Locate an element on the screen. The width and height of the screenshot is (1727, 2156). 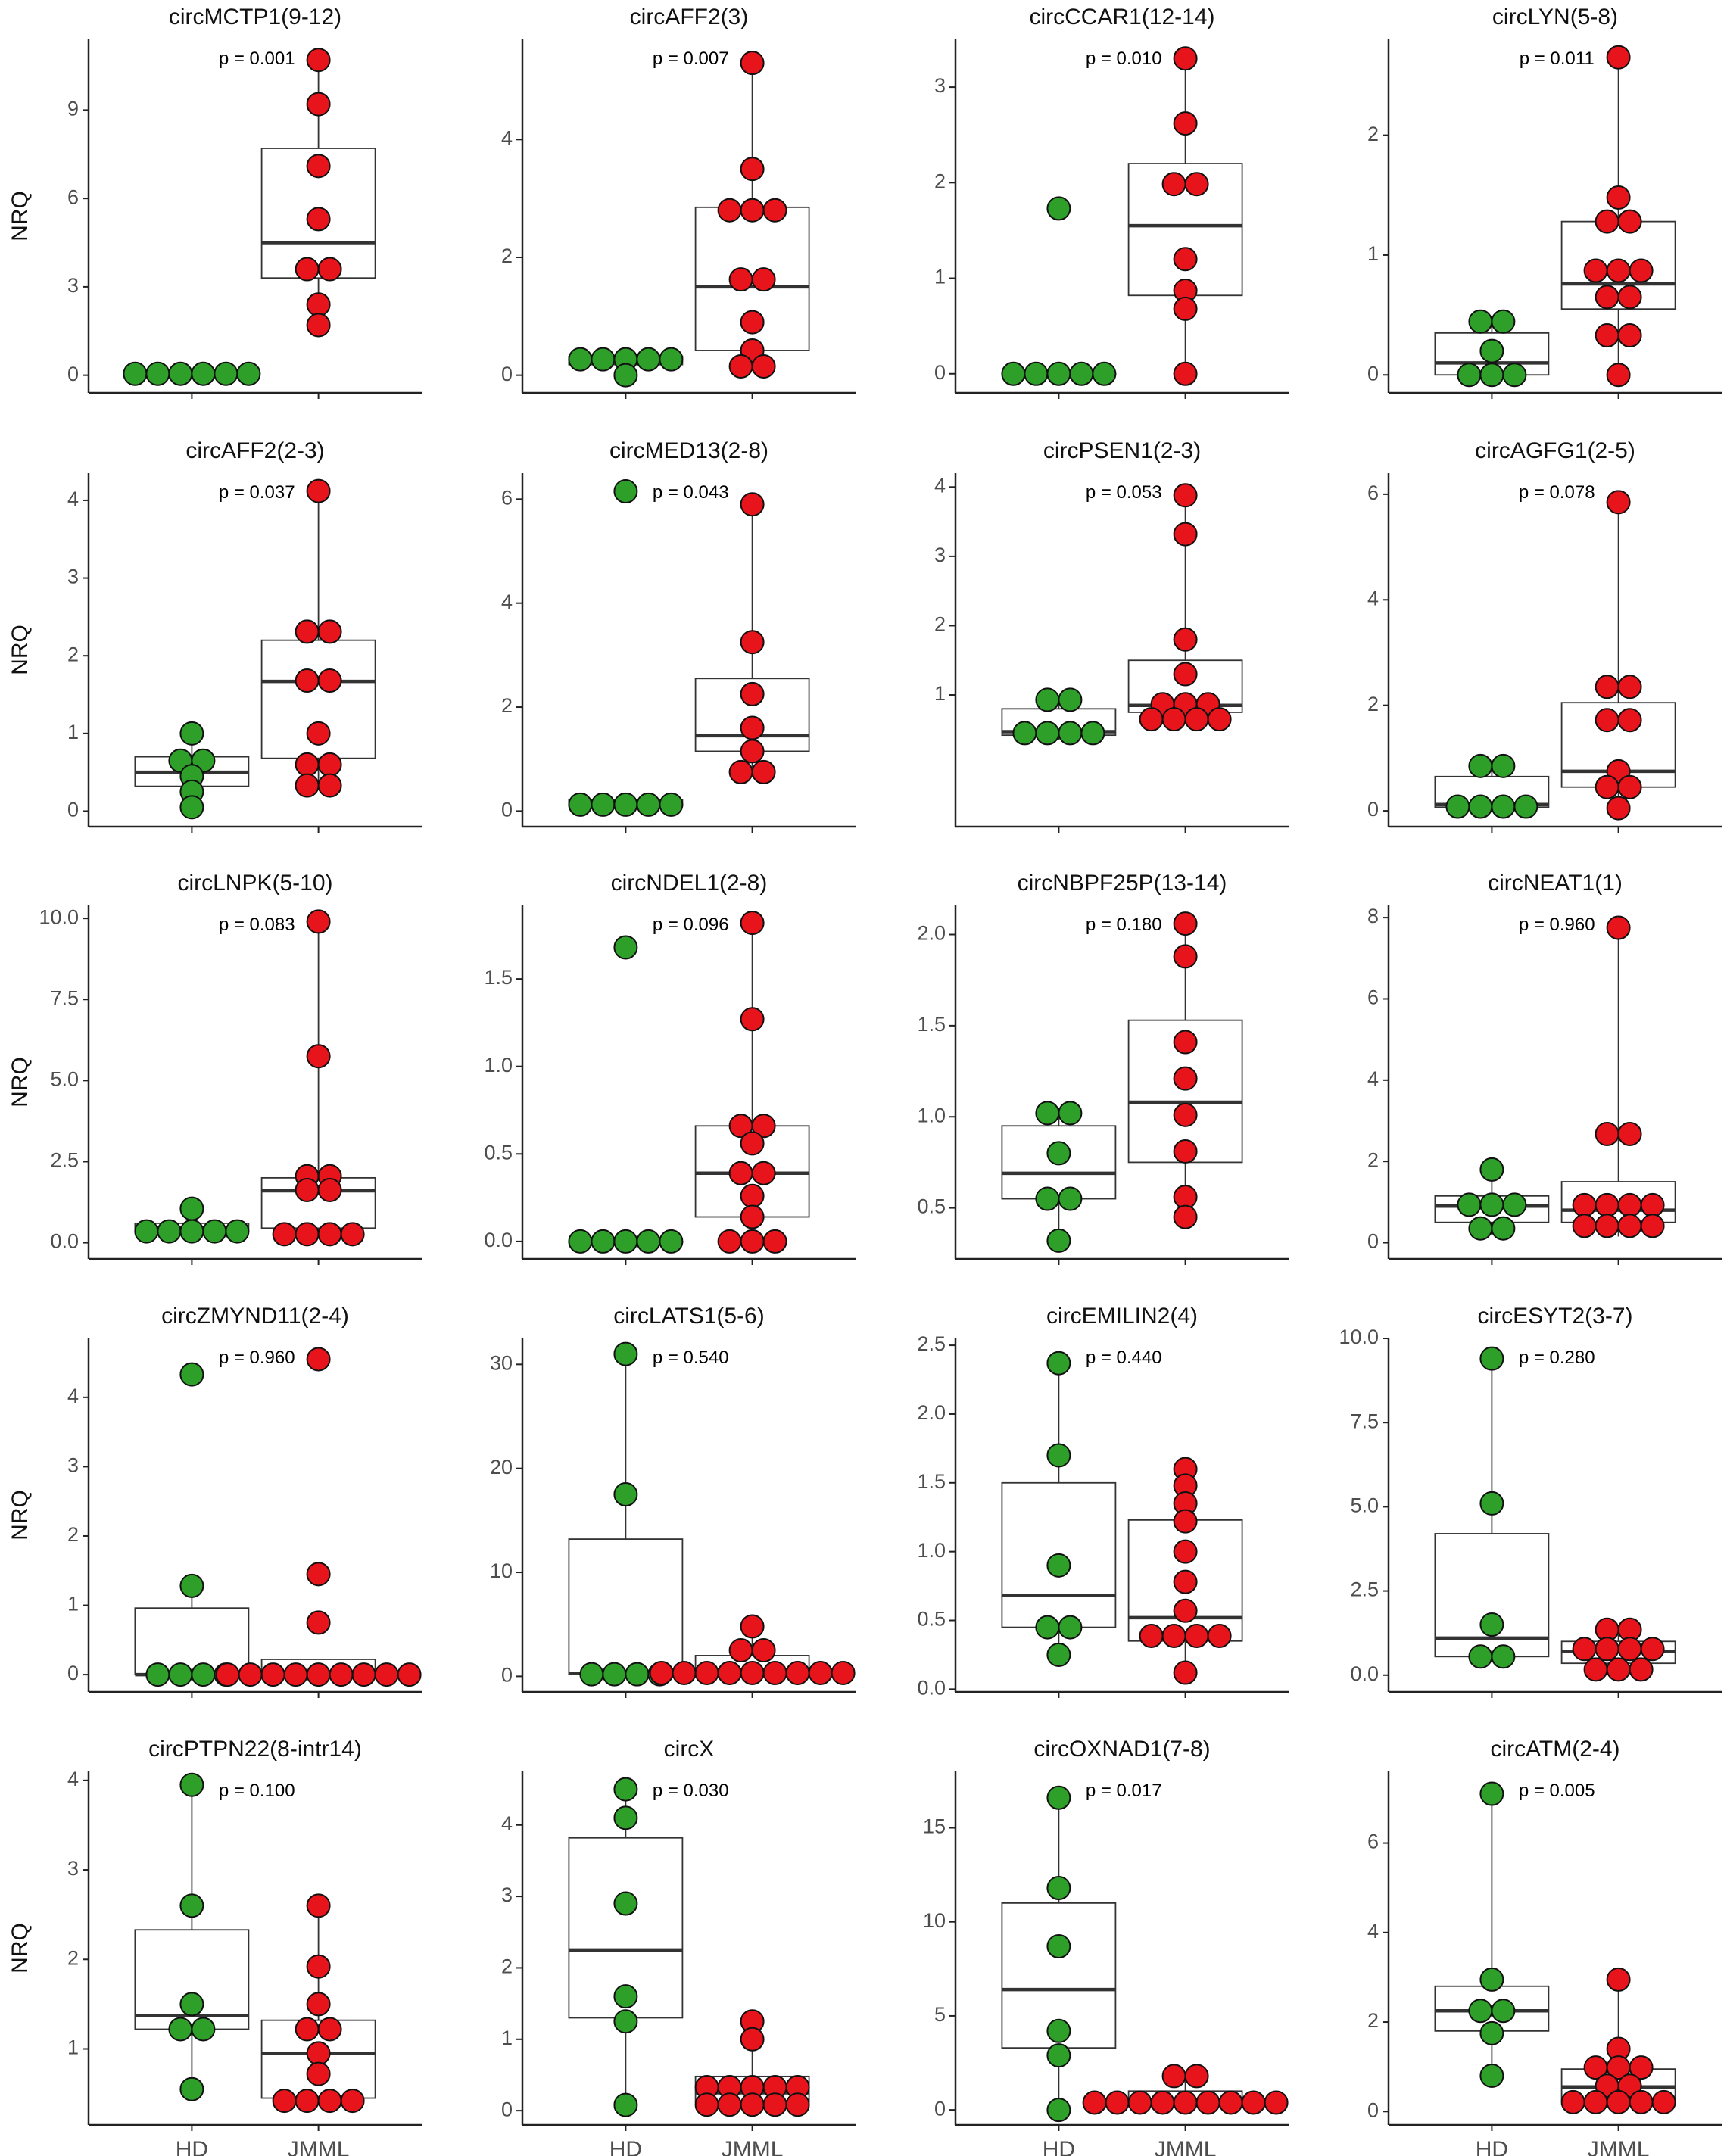
panel-title: circNEAT1(1) is located at coordinates (1555, 884).